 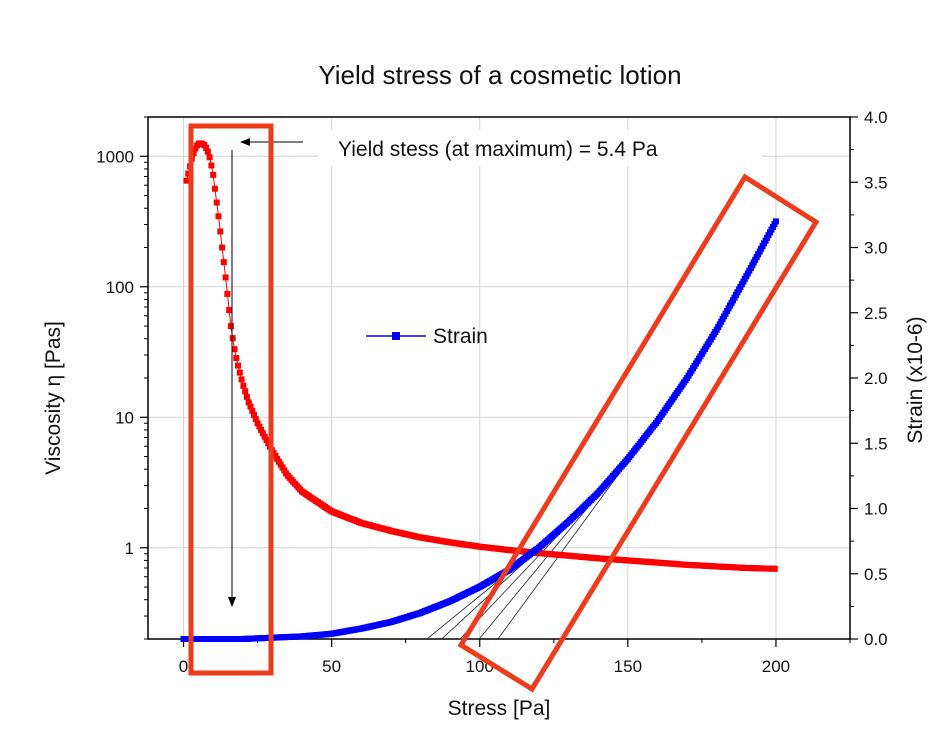 What do you see at coordinates (876, 182) in the screenshot?
I see `y-right-tick-label: 3.5` at bounding box center [876, 182].